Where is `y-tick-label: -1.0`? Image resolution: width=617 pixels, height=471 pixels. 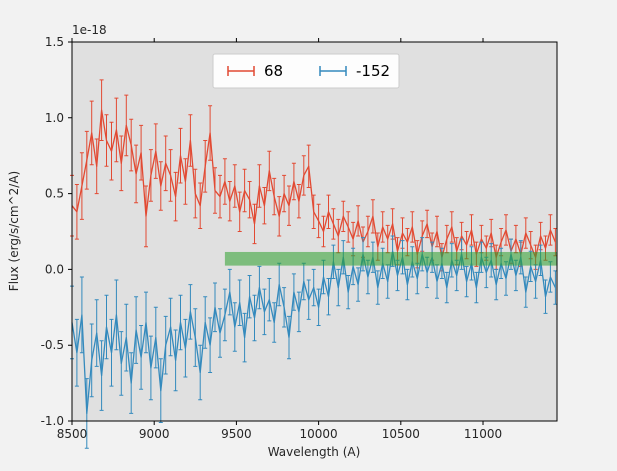 y-tick-label: -1.0 is located at coordinates (52, 421).